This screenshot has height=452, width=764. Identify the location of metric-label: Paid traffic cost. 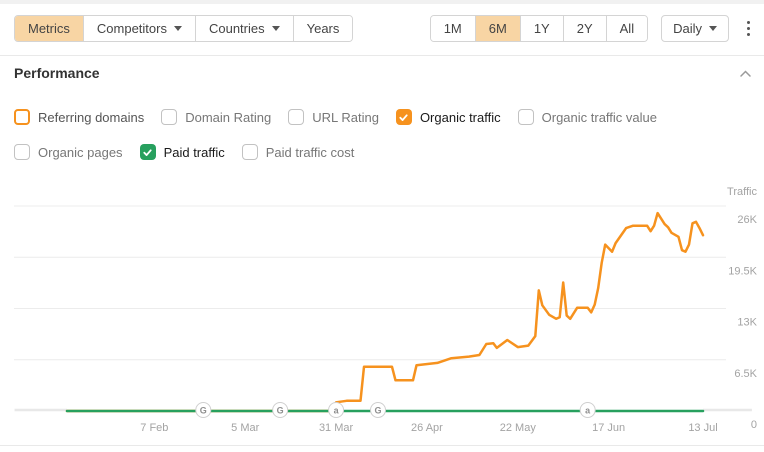
(310, 152).